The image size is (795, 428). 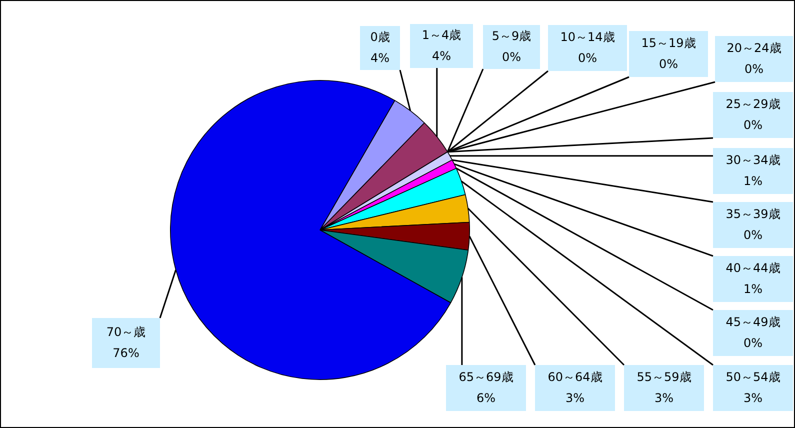 What do you see at coordinates (486, 398) in the screenshot?
I see `data-label: 6%` at bounding box center [486, 398].